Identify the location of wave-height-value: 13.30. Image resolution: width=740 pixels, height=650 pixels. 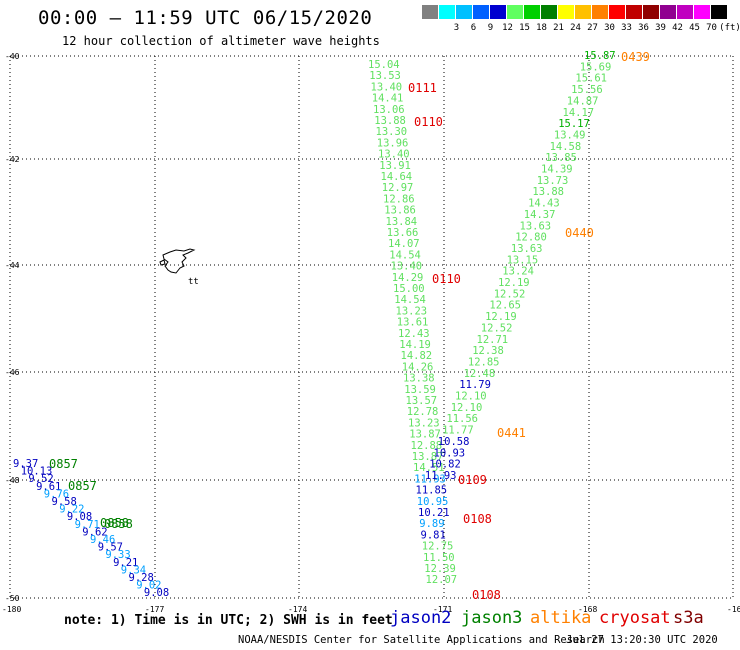
(392, 132).